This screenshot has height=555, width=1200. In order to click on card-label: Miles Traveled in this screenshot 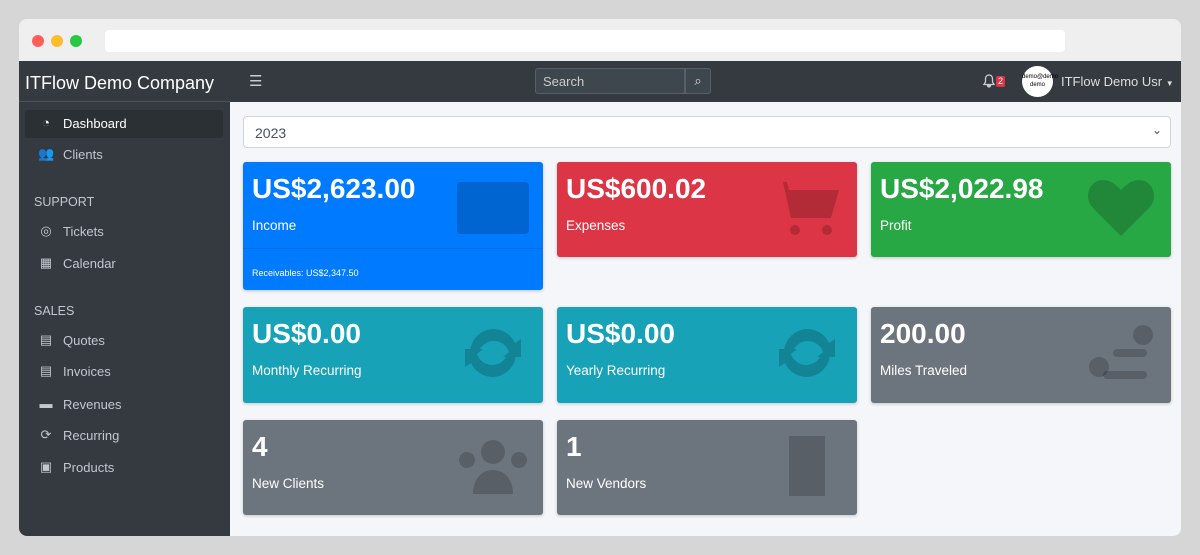, I will do `click(924, 370)`.